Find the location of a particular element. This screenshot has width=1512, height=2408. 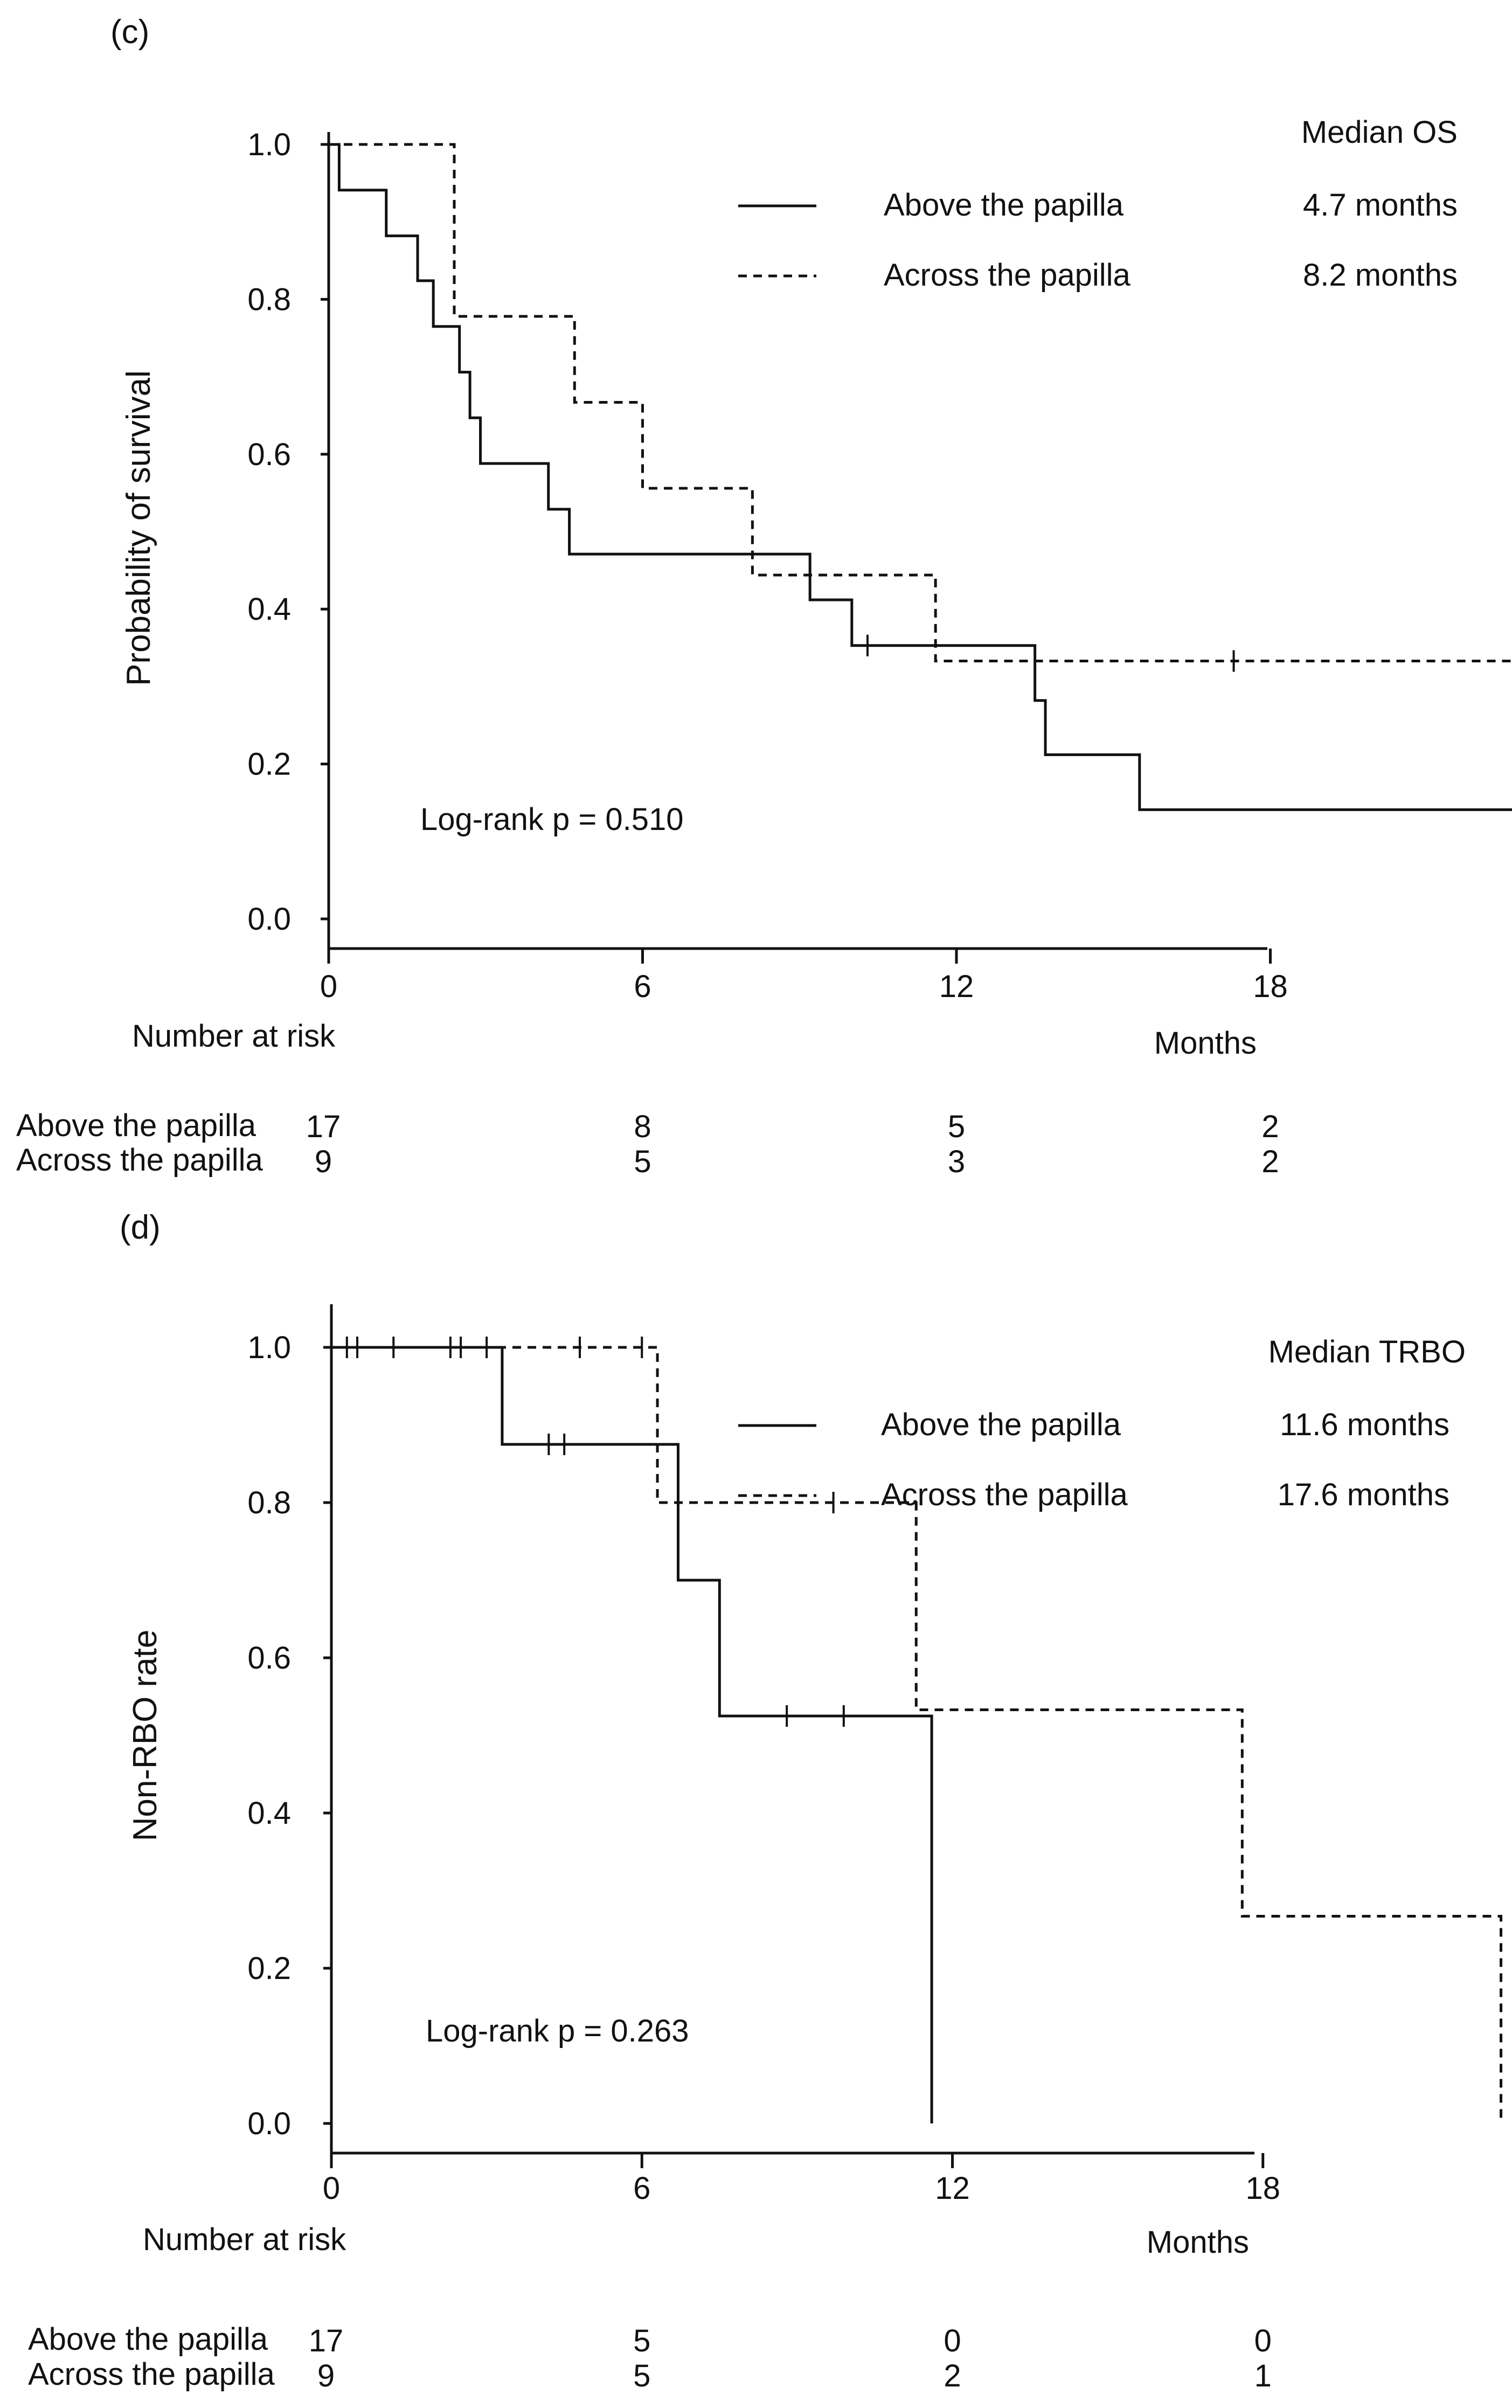

logrank-annotation-c: Log-rank p = 0.510 is located at coordinates (552, 819).